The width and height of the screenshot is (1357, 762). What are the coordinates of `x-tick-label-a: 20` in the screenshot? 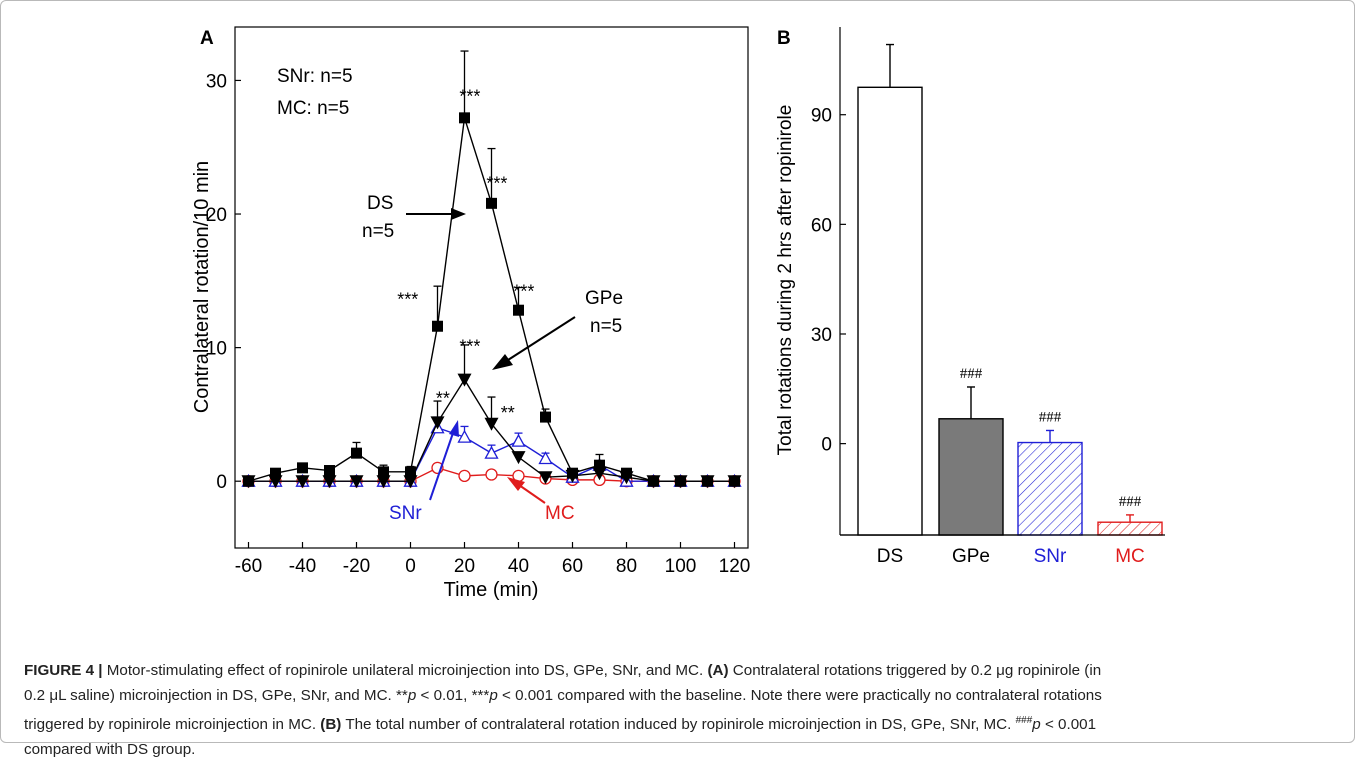 It's located at (464, 566).